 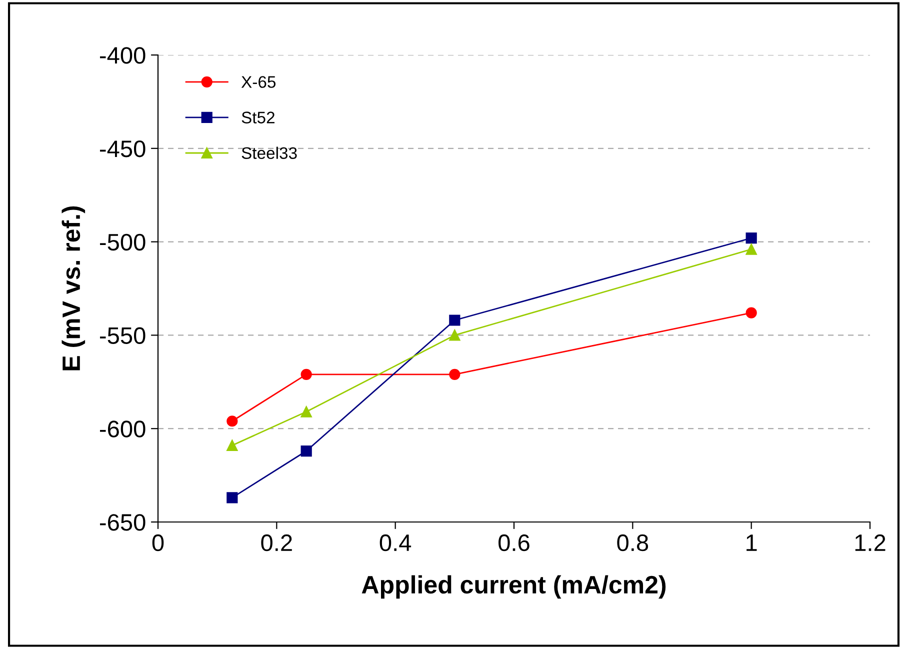 I want to click on x-tick-label: 1.2, so click(x=870, y=542).